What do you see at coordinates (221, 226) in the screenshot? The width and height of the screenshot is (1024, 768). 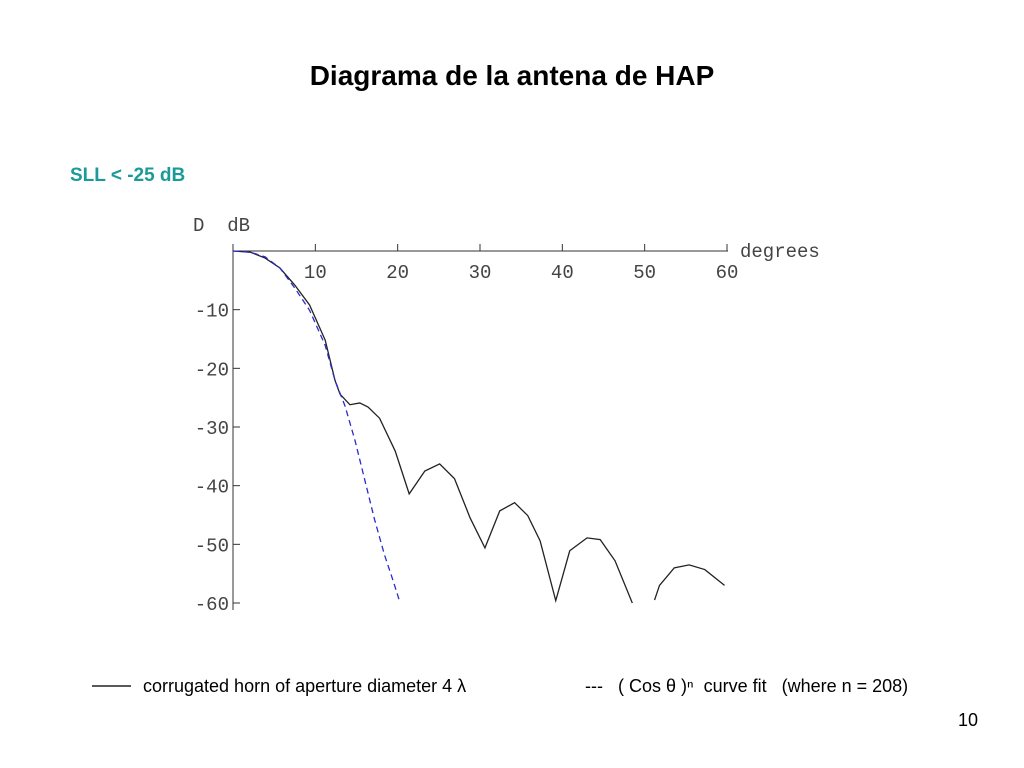 I see `y-axis-label: D dB` at bounding box center [221, 226].